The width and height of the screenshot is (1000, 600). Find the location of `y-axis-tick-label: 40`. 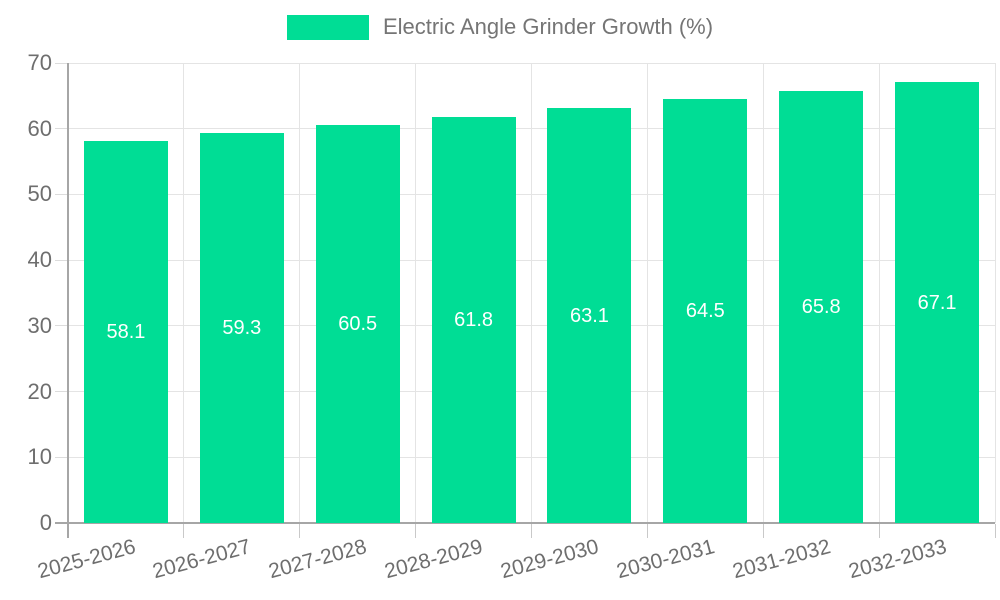

y-axis-tick-label: 40 is located at coordinates (39, 260).